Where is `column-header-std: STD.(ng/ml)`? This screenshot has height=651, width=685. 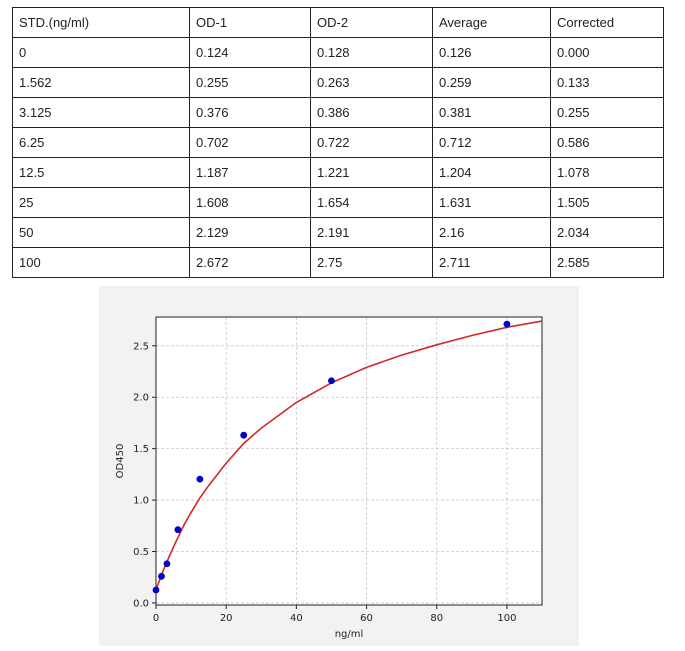 column-header-std: STD.(ng/ml) is located at coordinates (101, 22).